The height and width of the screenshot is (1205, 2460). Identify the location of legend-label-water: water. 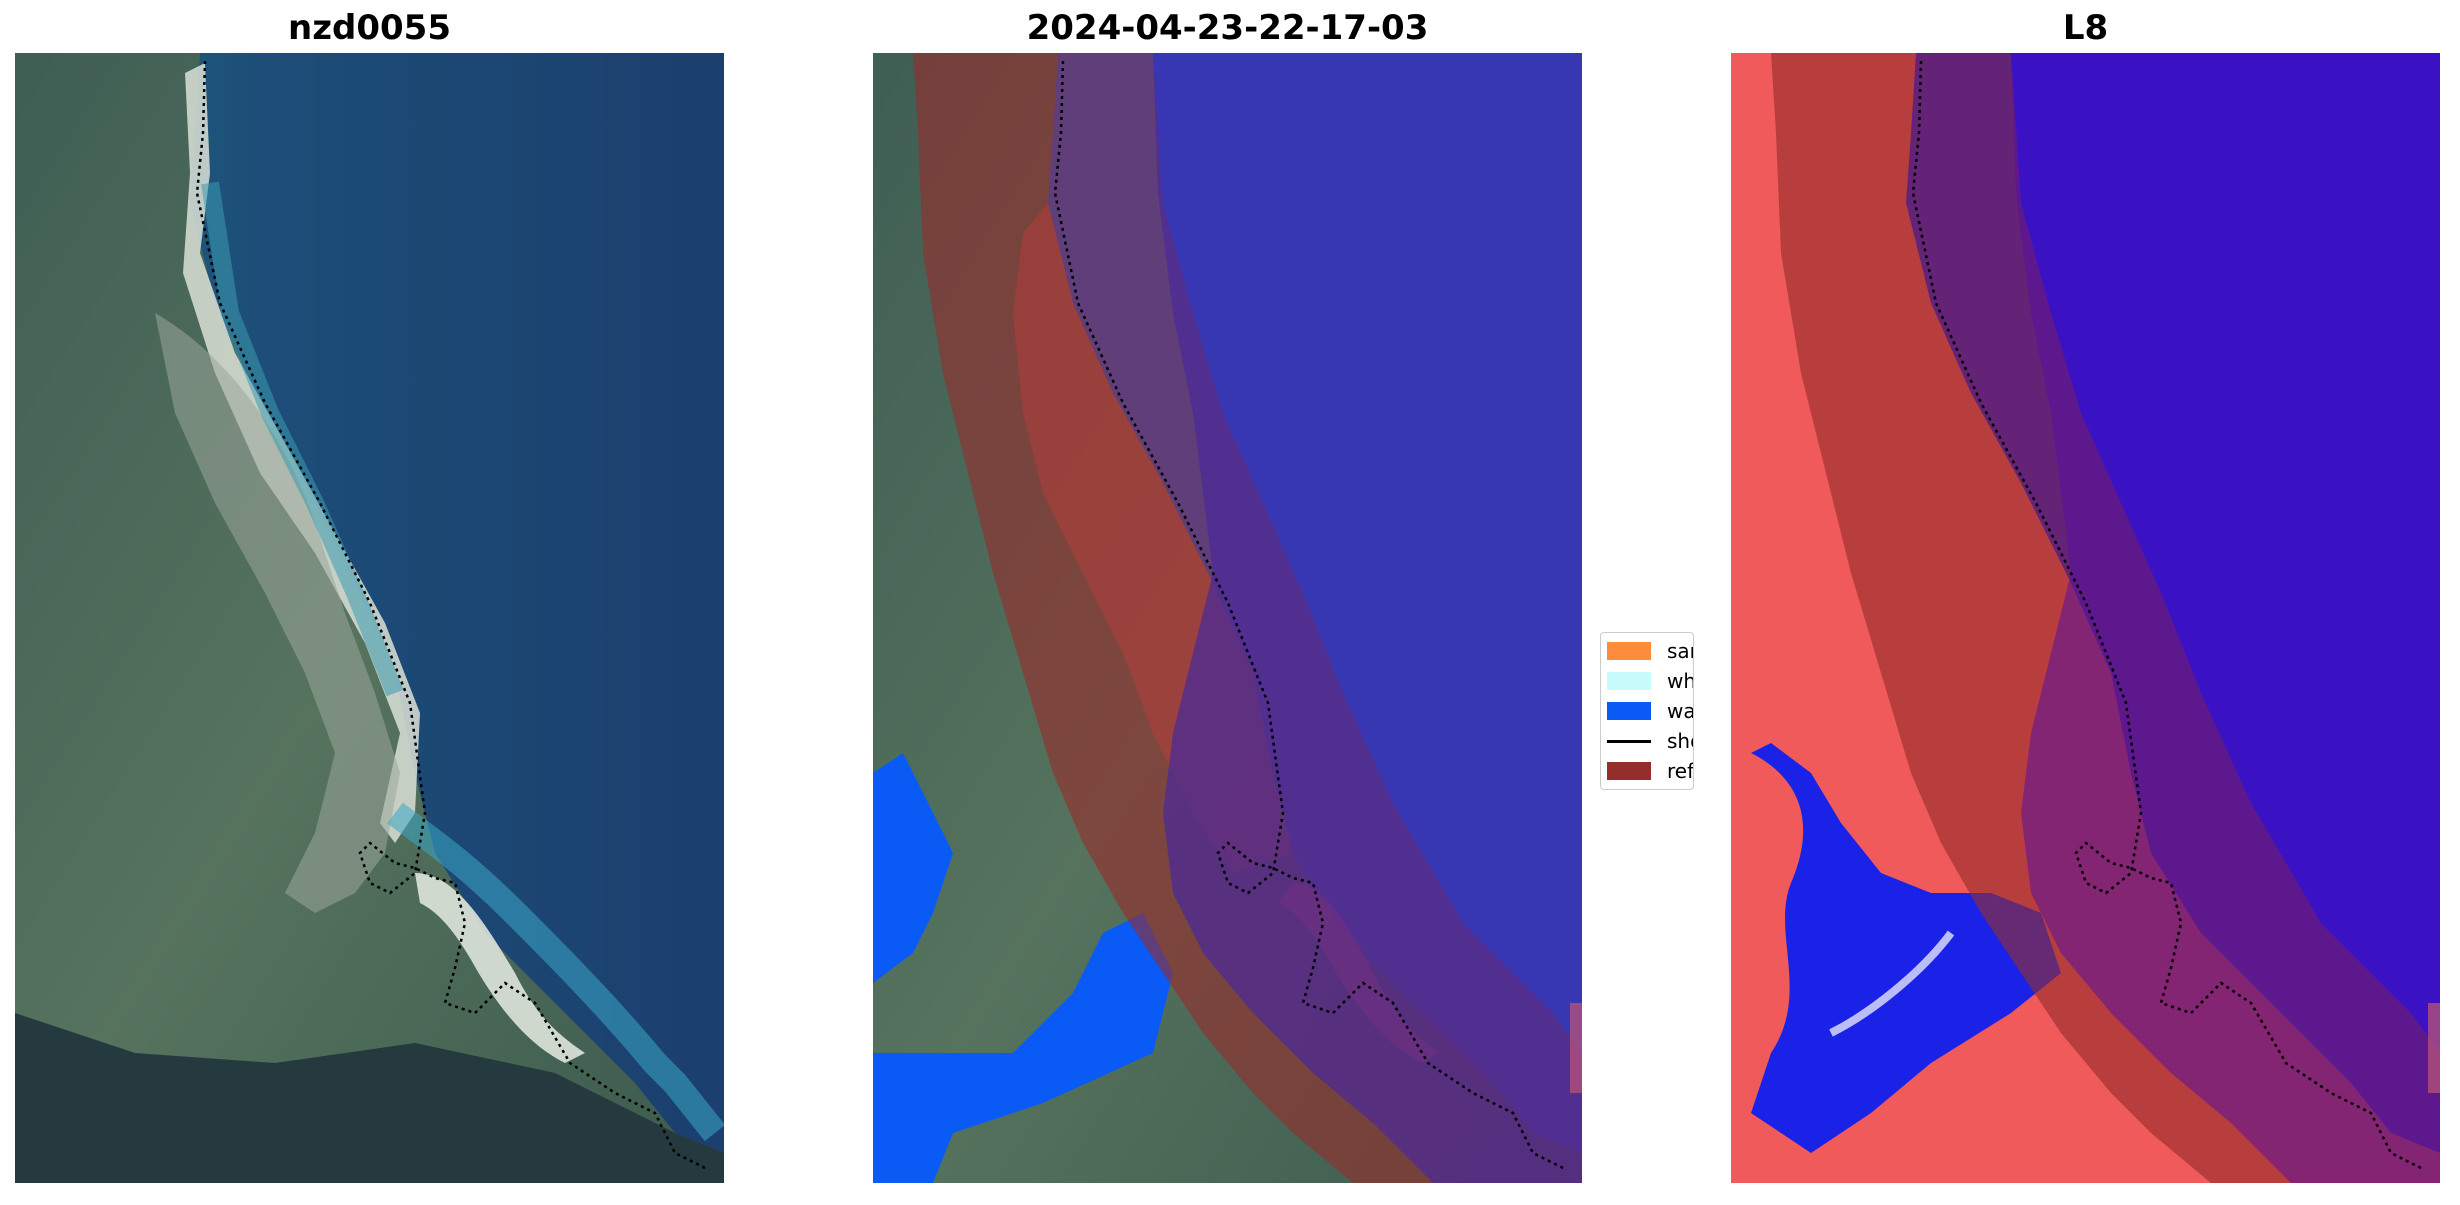
(1680, 711).